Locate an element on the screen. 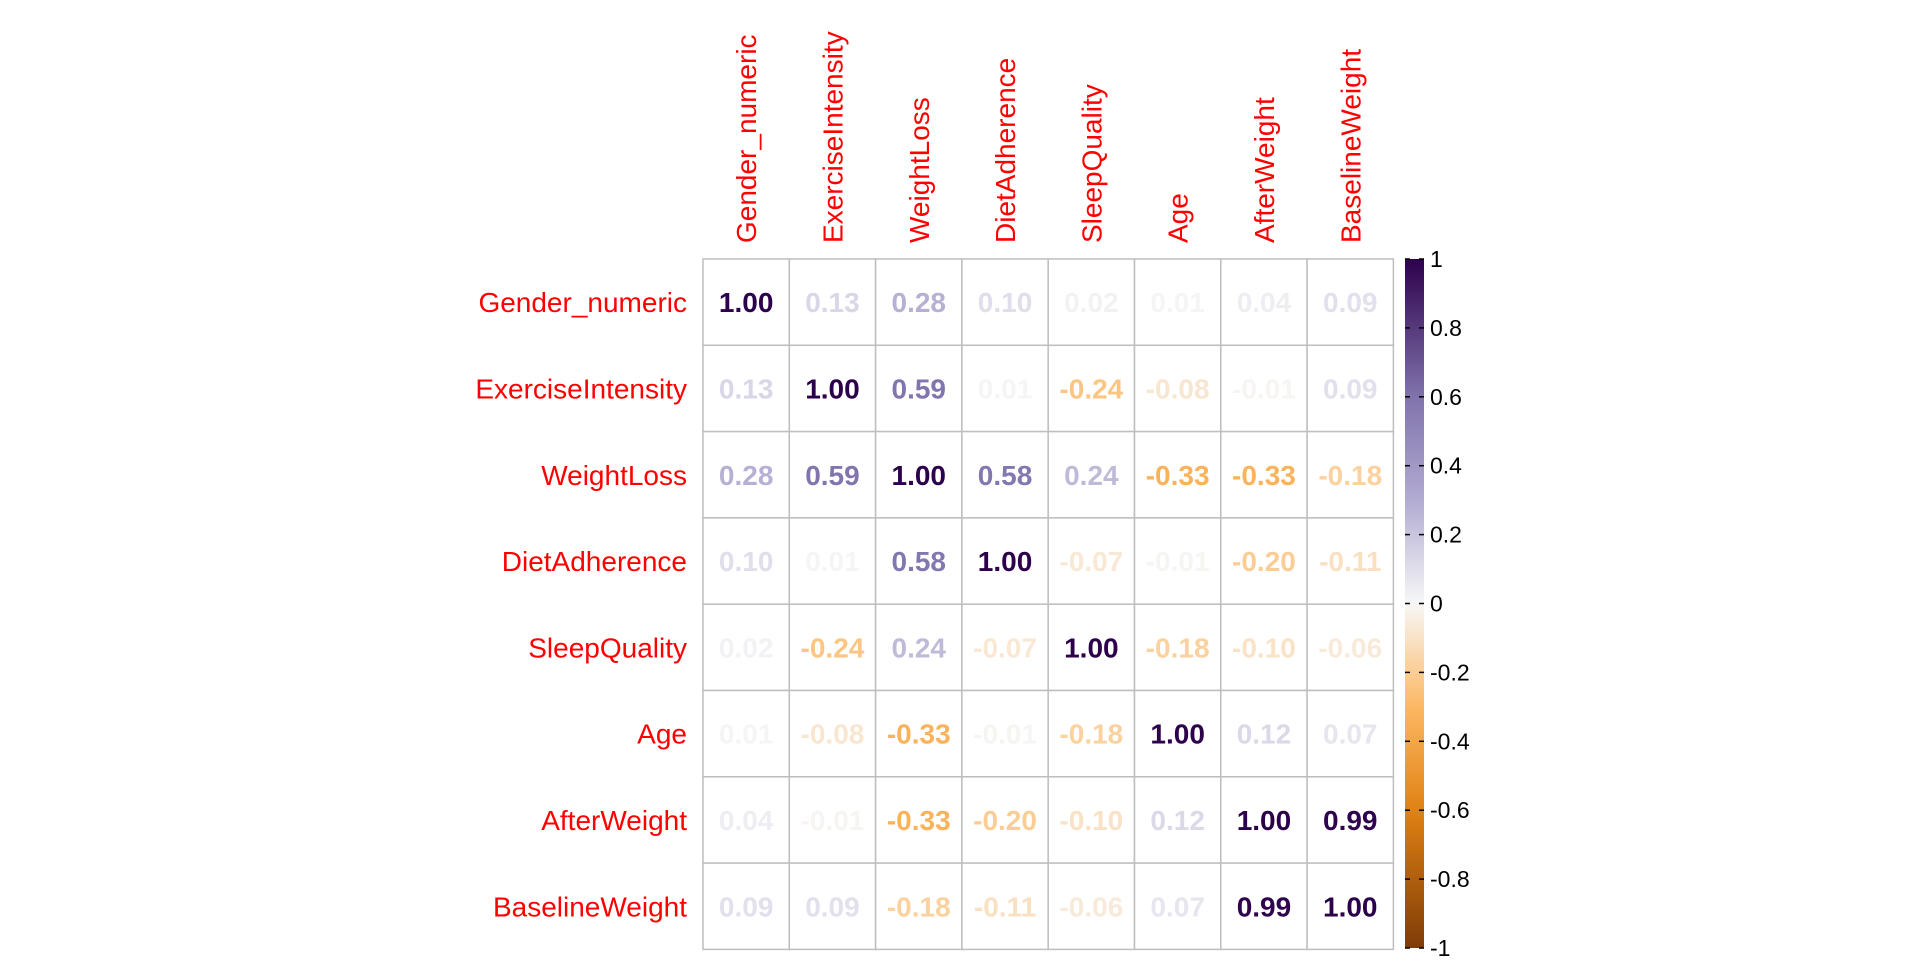 This screenshot has height=965, width=1920. cell-value-label: -0.10 is located at coordinates (1264, 647).